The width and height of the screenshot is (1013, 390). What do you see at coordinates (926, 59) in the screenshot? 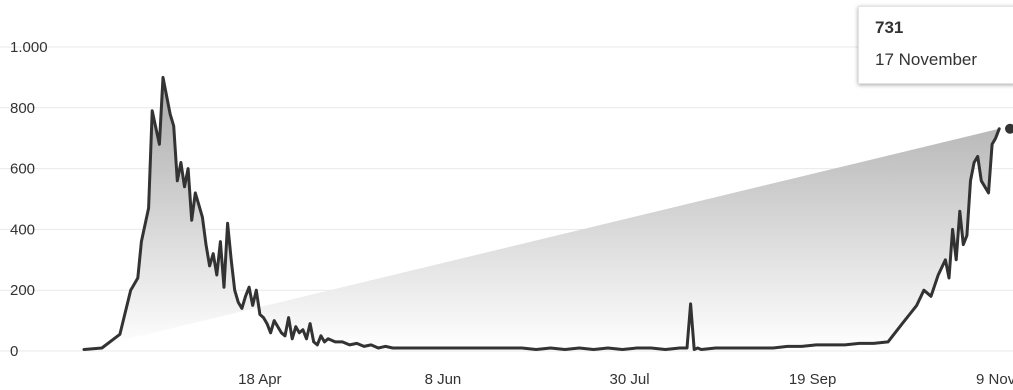
I see `tooltip-date: 17 November` at bounding box center [926, 59].